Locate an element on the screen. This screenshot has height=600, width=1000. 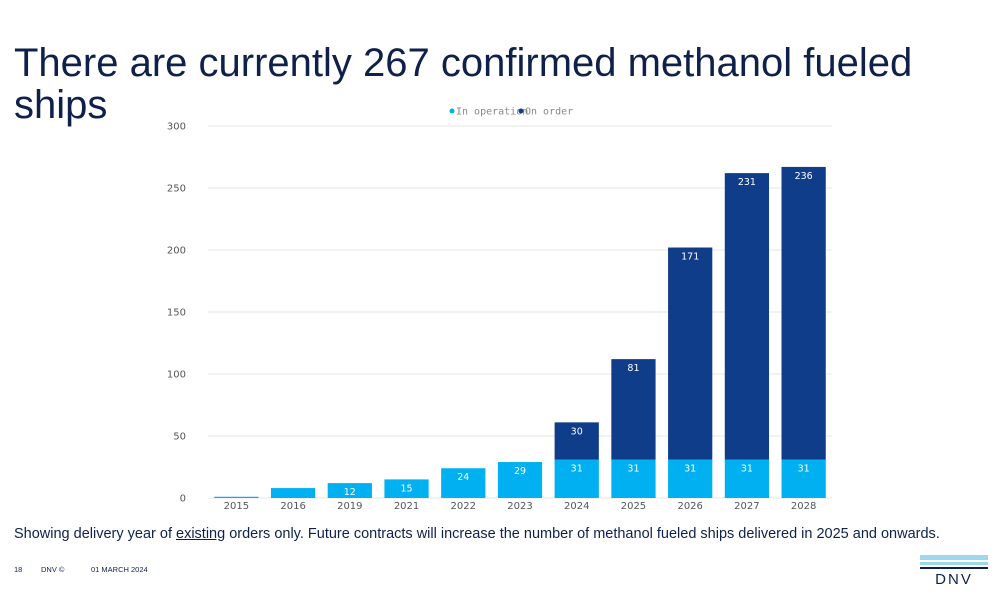
y-tick-label: 300 is located at coordinates (176, 127).